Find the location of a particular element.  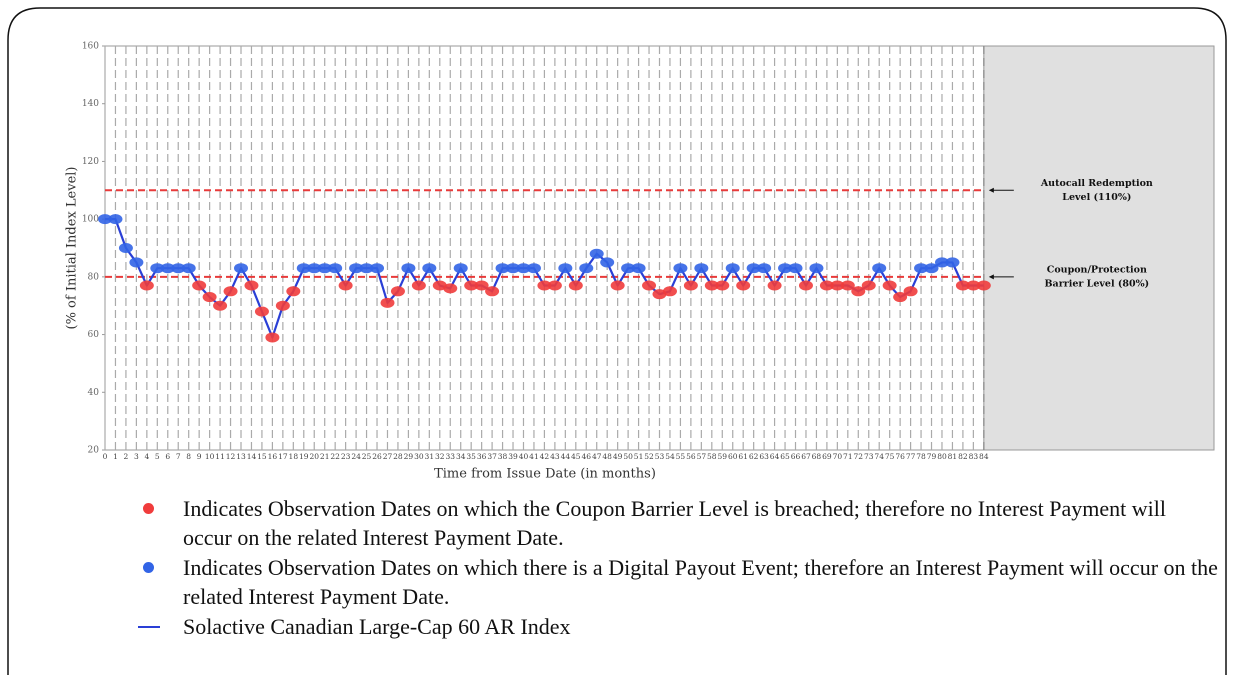

x-tick-label: 16 is located at coordinates (273, 456).